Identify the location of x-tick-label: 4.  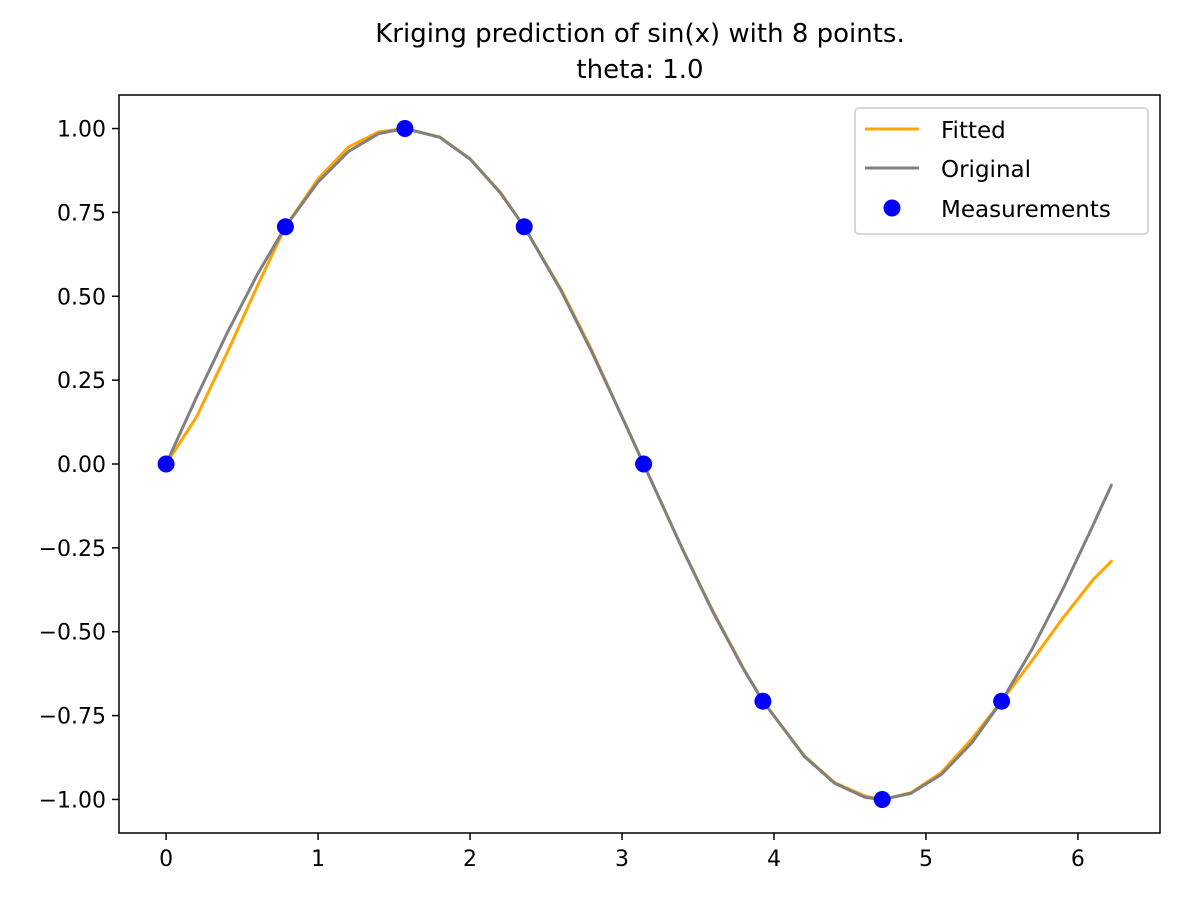
(774, 859).